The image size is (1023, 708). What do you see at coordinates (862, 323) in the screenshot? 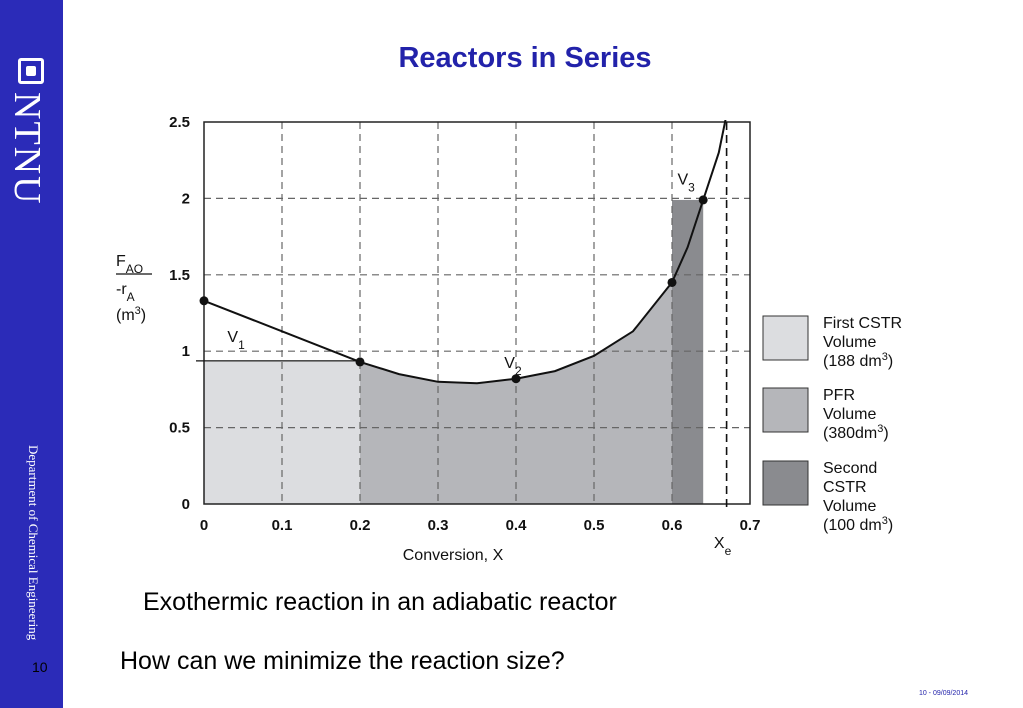
I see `legend-label: First CSTR` at bounding box center [862, 323].